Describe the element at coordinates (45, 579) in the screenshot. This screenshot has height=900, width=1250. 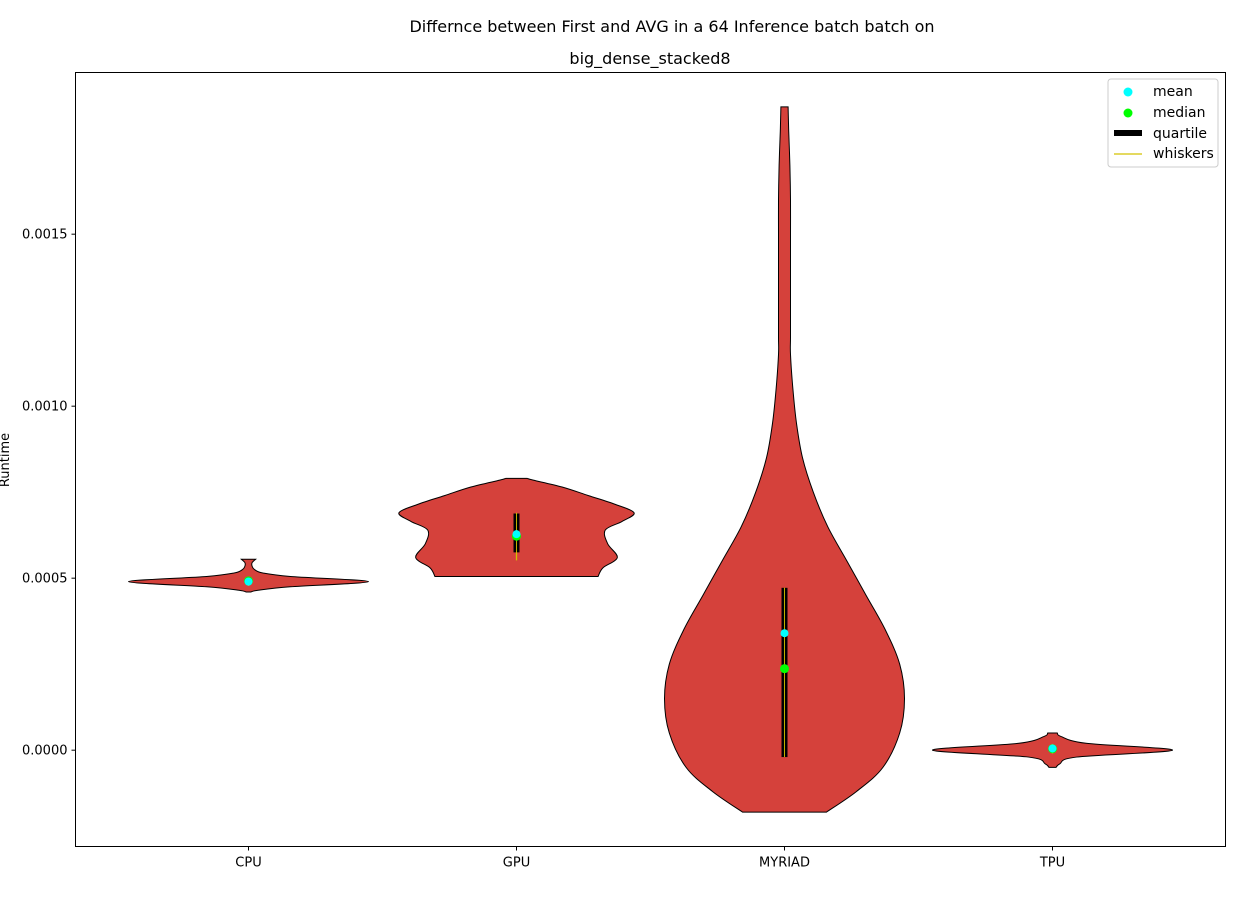
I see `y-tick-label: 0.0005` at that location.